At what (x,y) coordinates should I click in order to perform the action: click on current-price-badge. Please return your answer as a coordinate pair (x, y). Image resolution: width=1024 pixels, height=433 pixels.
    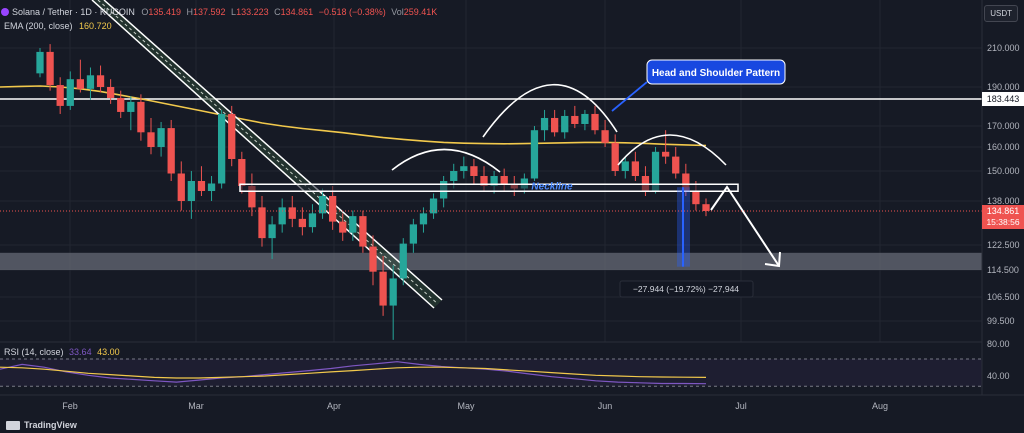
    Looking at the image, I should click on (1003, 217).